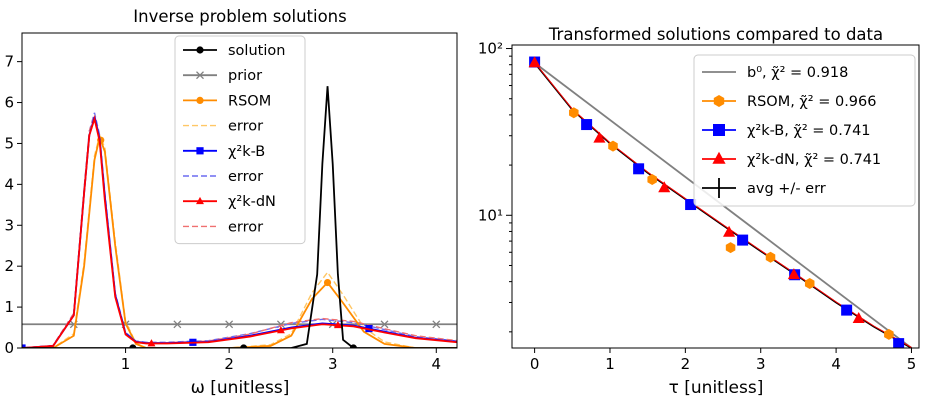 This screenshot has height=403, width=929. I want to click on right-xtick-label-4: 4, so click(836, 364).